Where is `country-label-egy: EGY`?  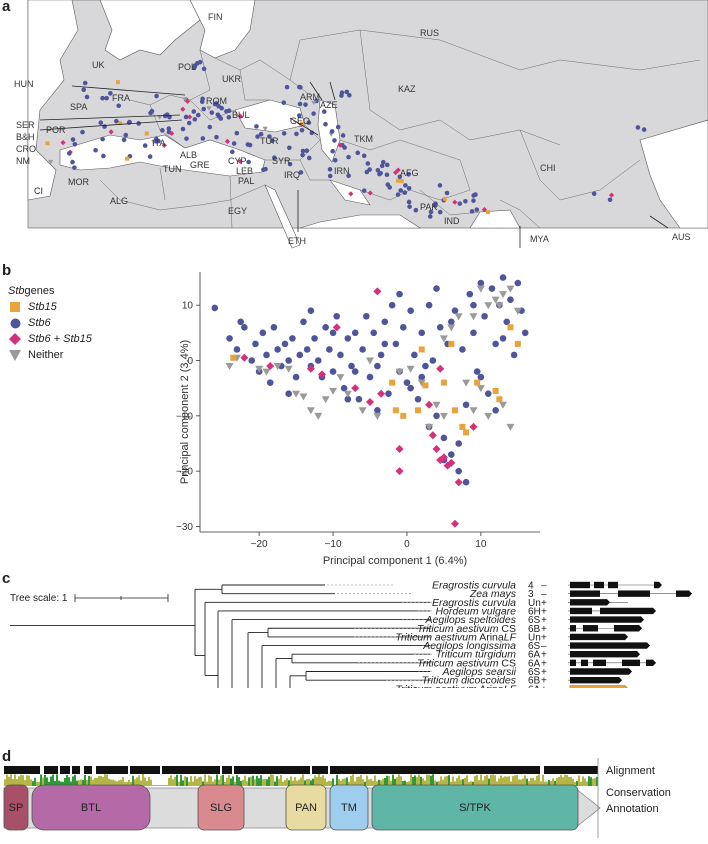 country-label-egy: EGY is located at coordinates (237, 211).